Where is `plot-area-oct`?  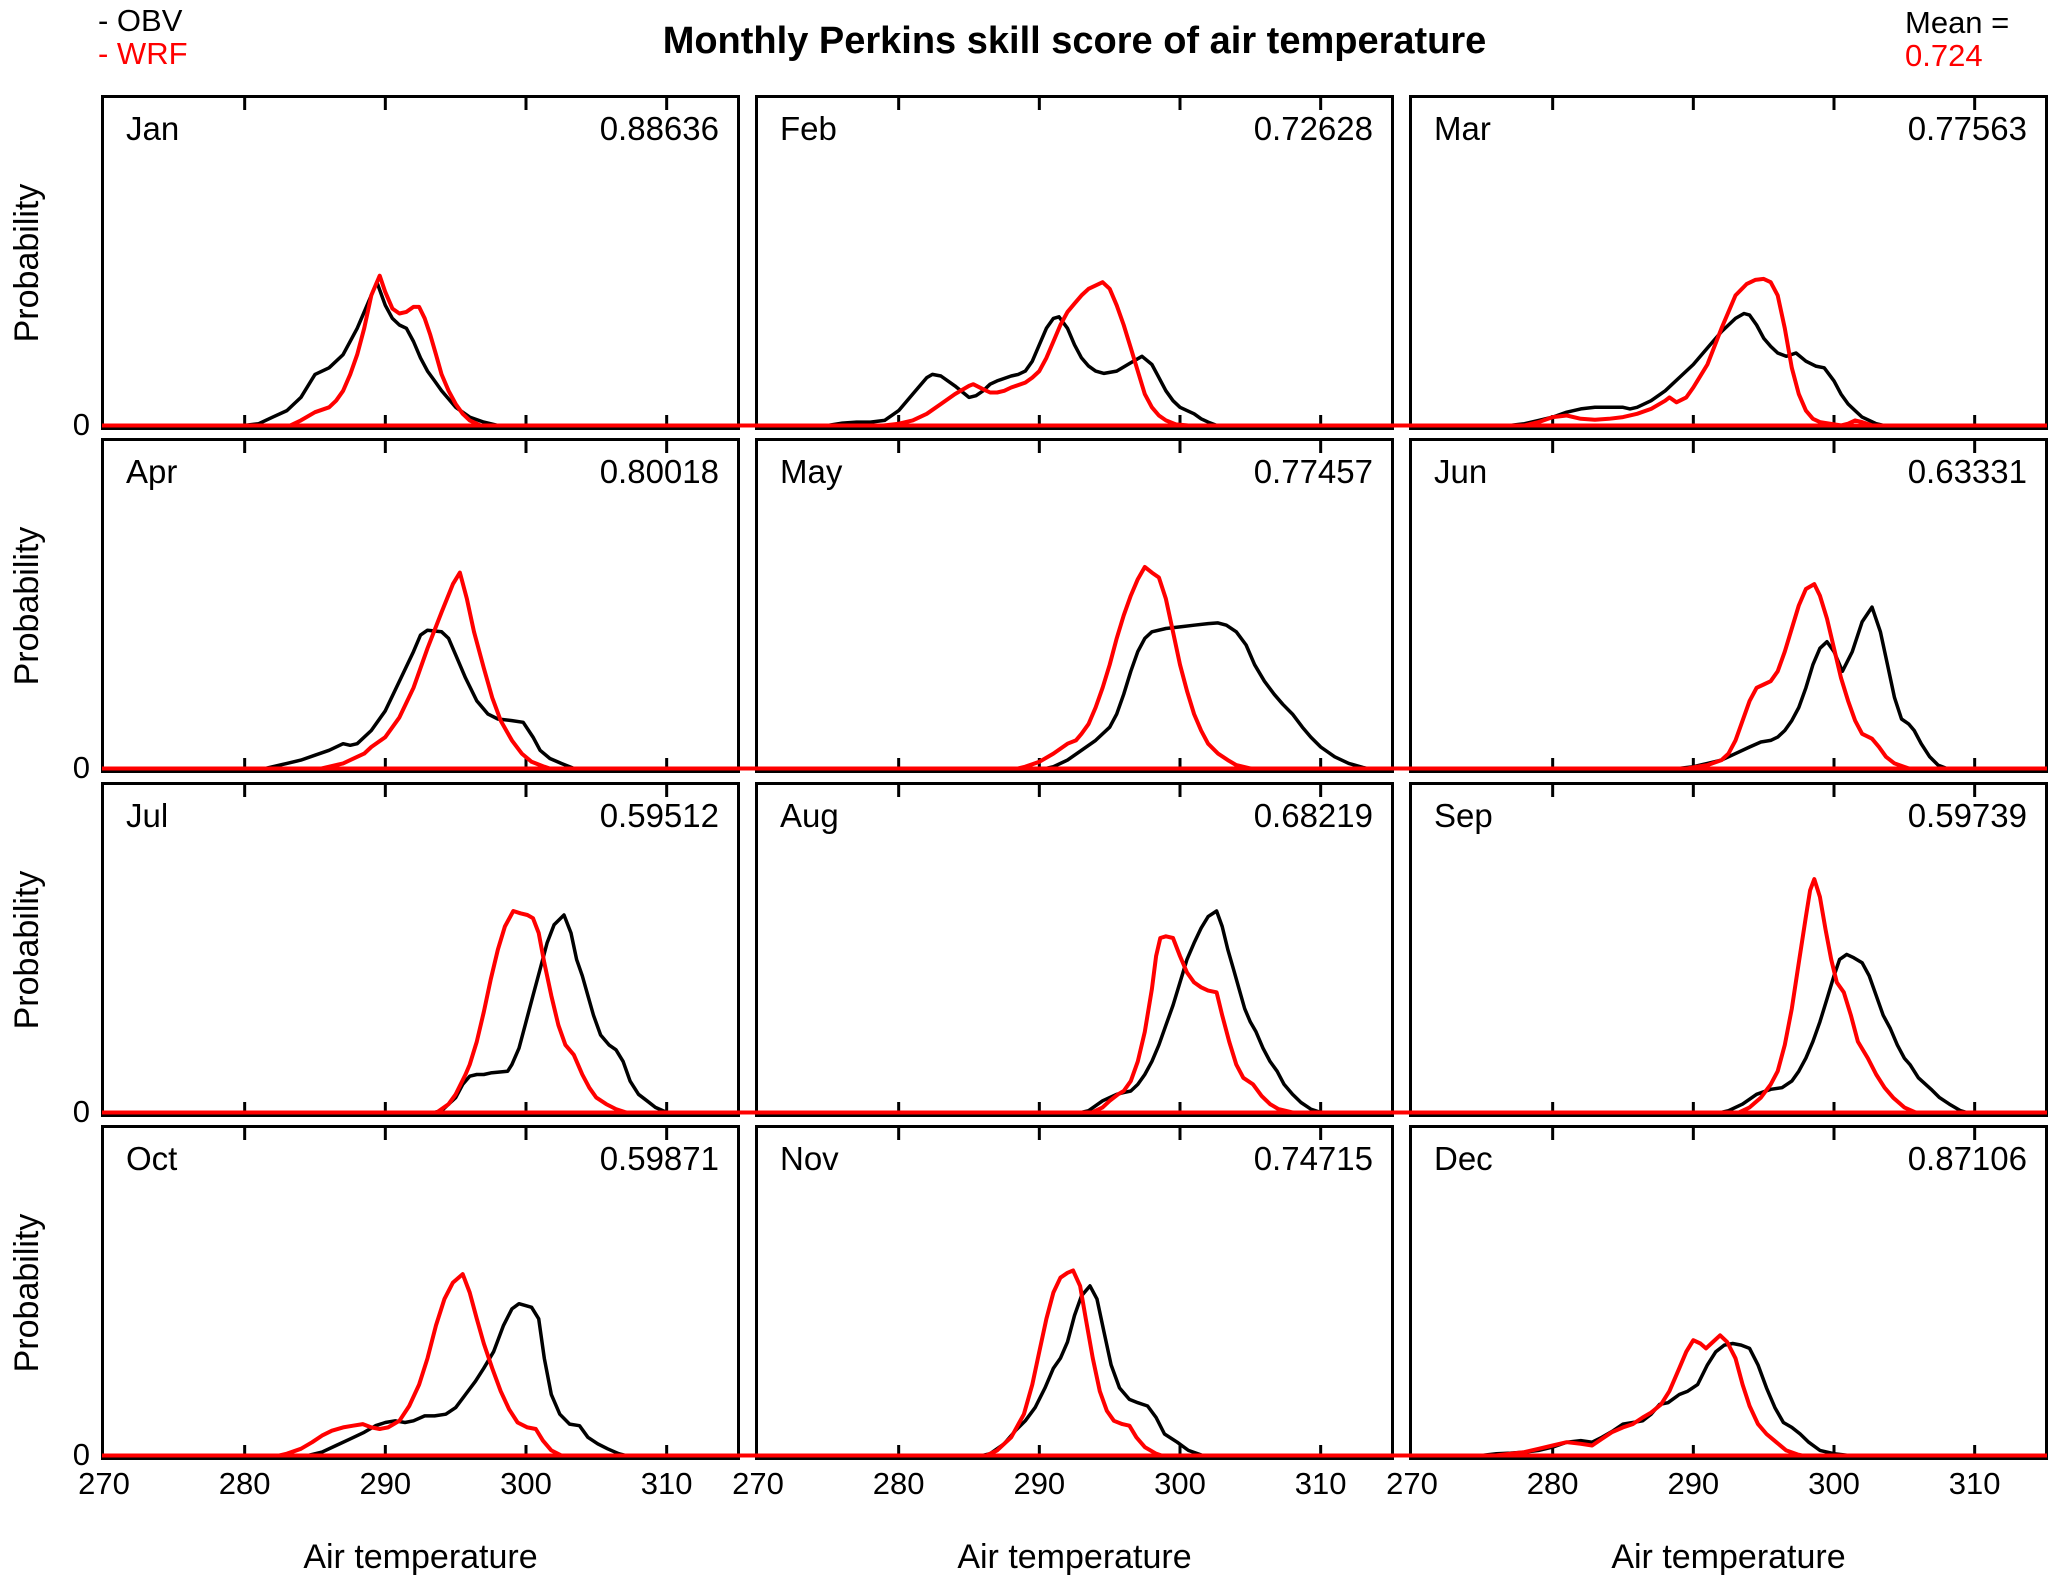
plot-area-oct is located at coordinates (420, 1292).